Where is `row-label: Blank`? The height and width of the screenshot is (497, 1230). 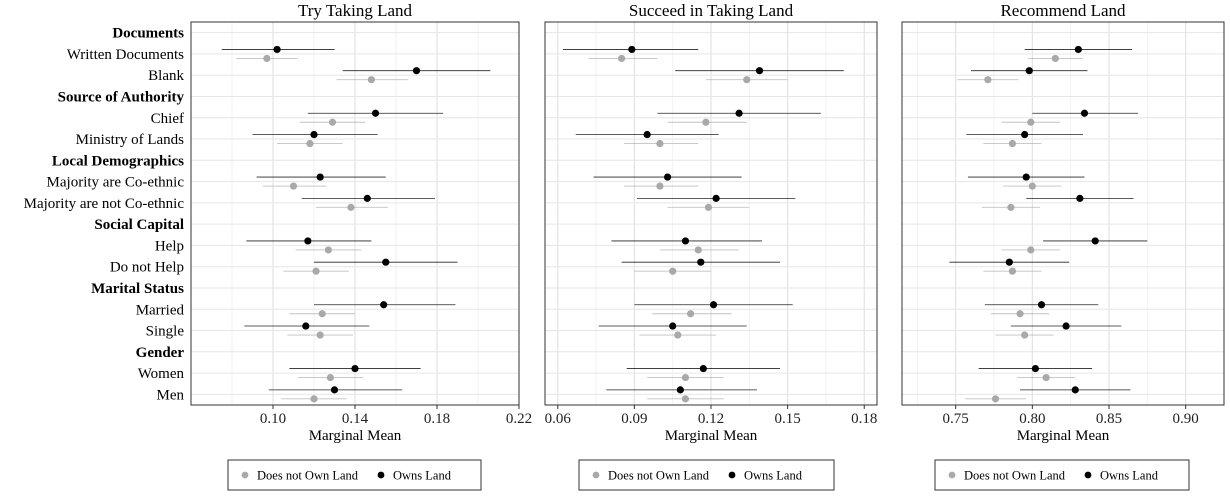
row-label: Blank is located at coordinates (166, 76).